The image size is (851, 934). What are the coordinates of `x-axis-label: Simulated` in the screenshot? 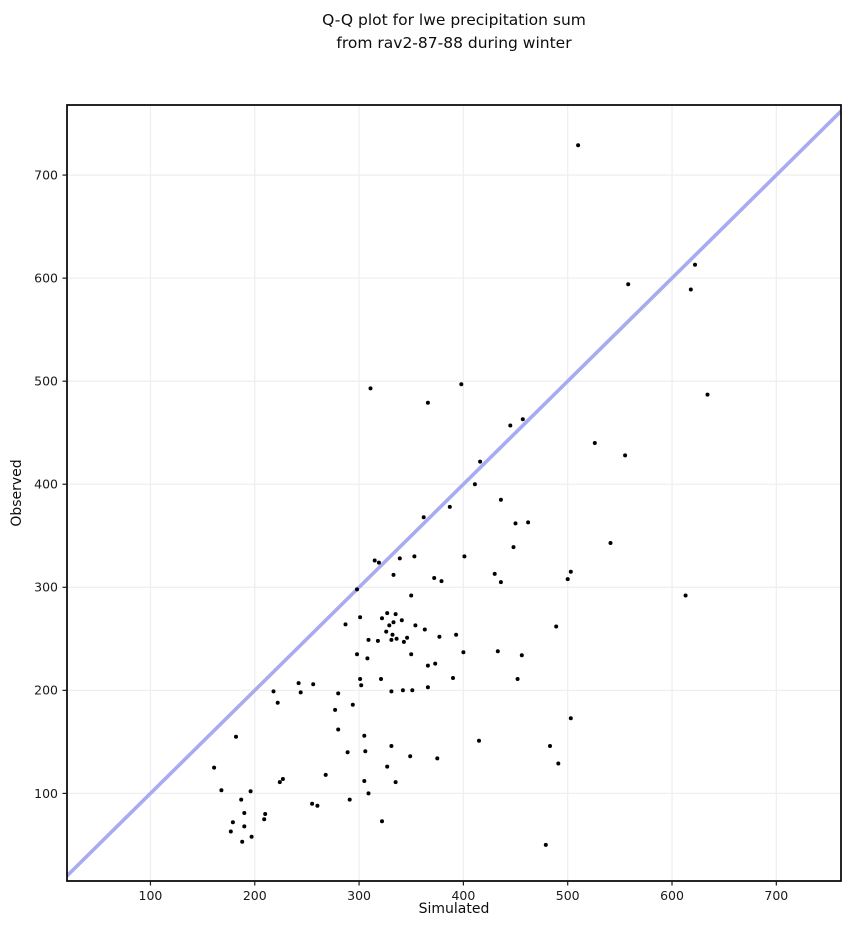 It's located at (454, 909).